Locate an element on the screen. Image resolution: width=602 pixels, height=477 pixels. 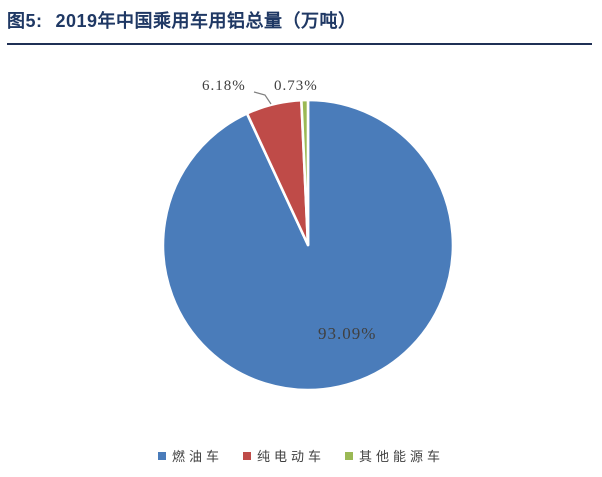
data-label-pure-electric: 6.18% is located at coordinates (224, 86).